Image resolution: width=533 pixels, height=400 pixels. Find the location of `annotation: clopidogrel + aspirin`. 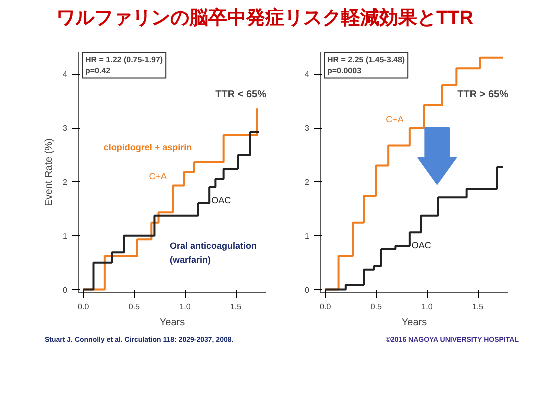

annotation: clopidogrel + aspirin is located at coordinates (148, 147).